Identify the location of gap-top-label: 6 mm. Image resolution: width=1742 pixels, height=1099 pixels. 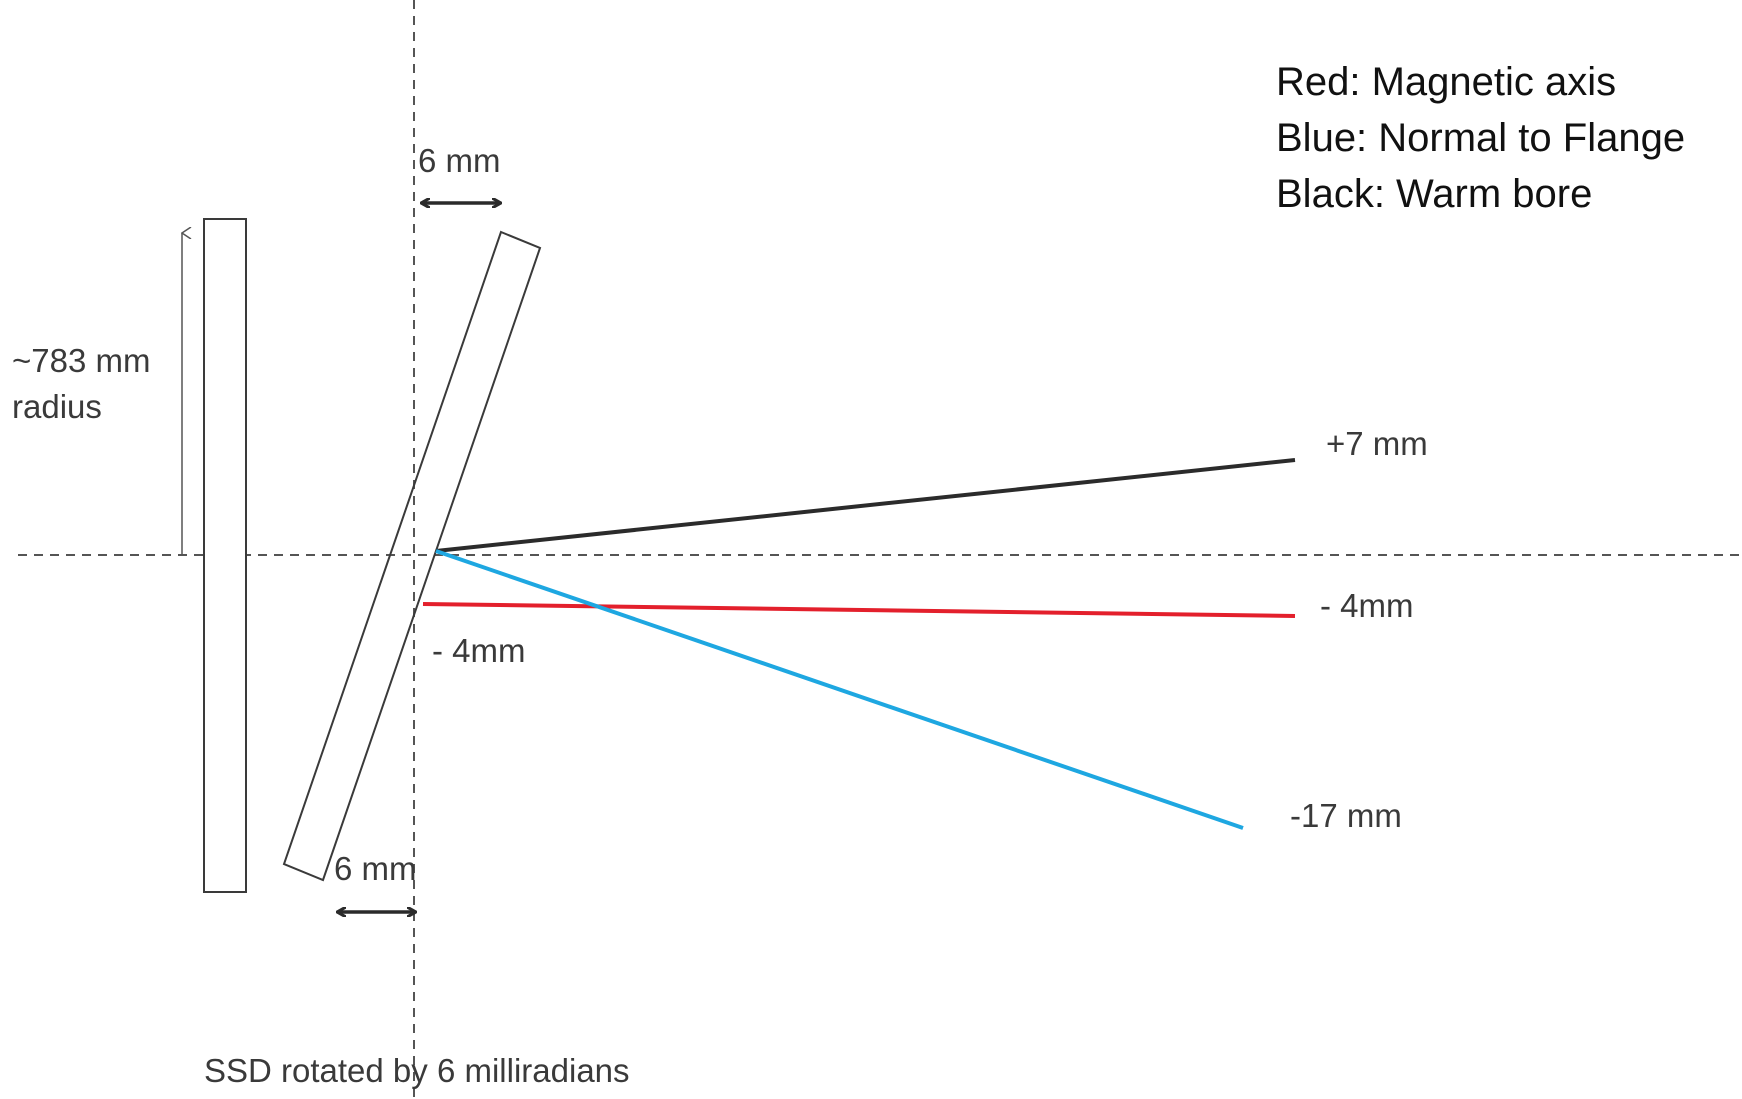
(459, 160).